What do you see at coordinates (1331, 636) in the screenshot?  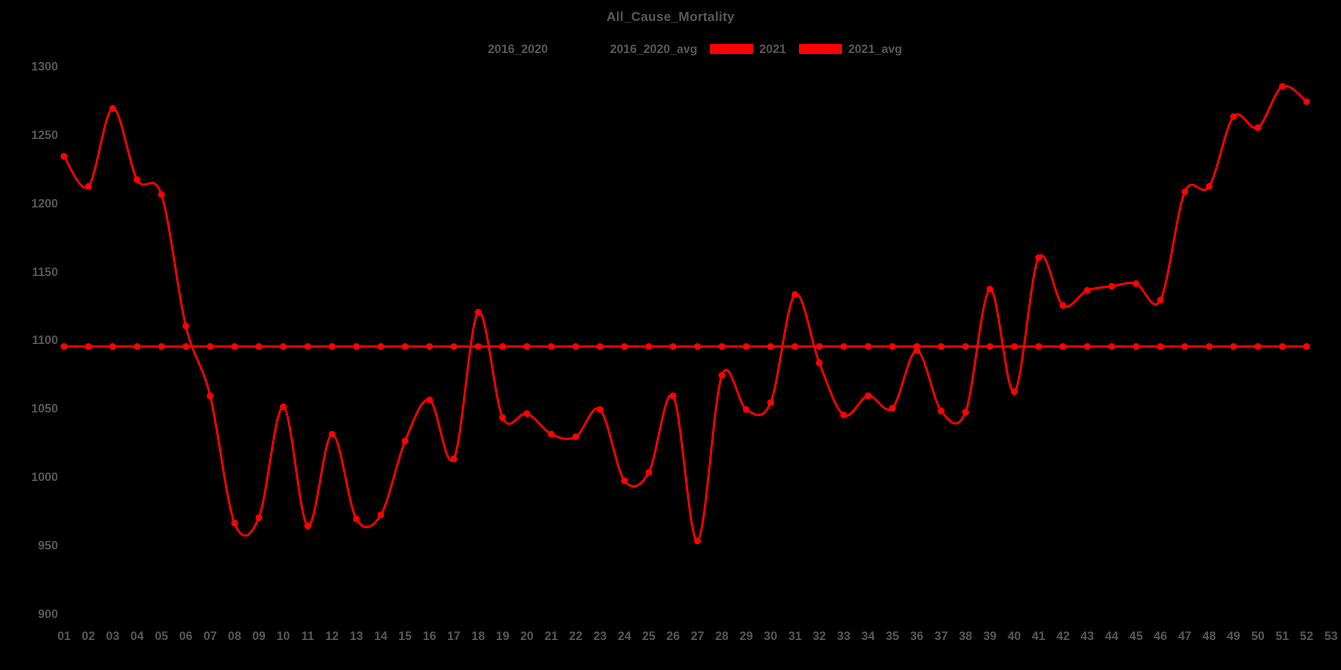 I see `x-tick-label: 53` at bounding box center [1331, 636].